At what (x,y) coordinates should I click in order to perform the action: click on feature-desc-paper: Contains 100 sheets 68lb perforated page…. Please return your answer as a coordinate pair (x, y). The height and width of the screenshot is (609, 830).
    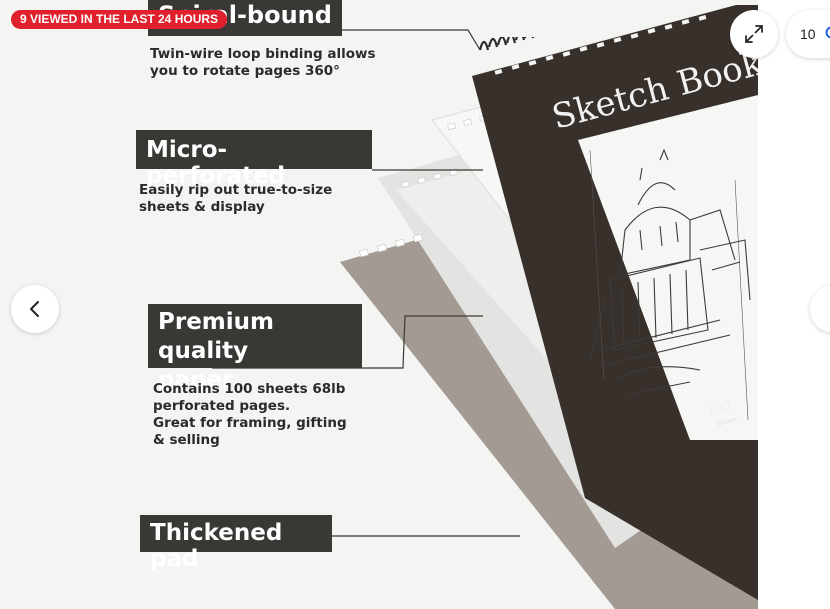
    Looking at the image, I should click on (250, 415).